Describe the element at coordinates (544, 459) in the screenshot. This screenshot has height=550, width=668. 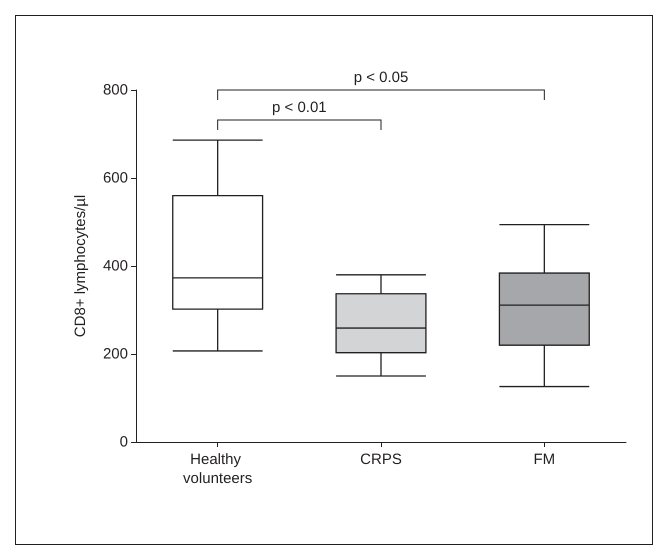
I see `x-tick-label: FM` at that location.